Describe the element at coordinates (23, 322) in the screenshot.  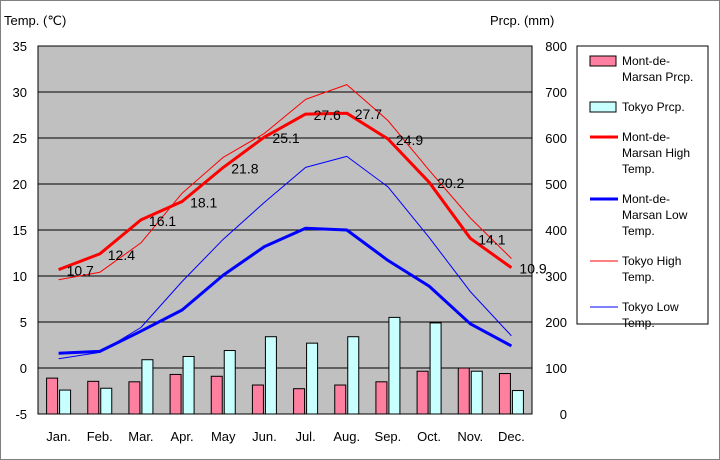
I see `left-tick-label: 5` at that location.